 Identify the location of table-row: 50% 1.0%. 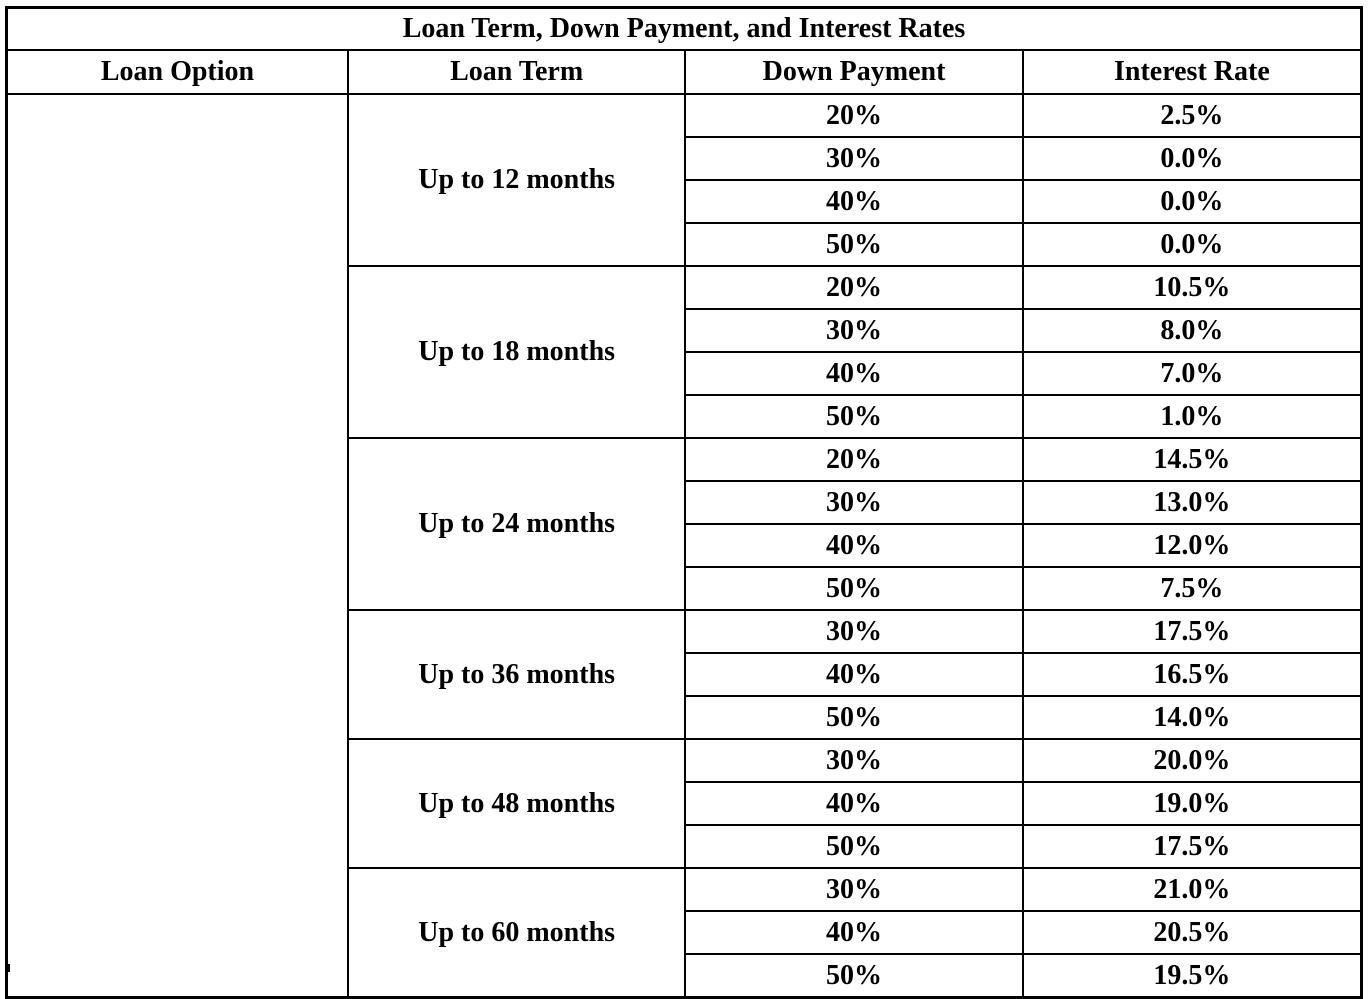
(685, 416).